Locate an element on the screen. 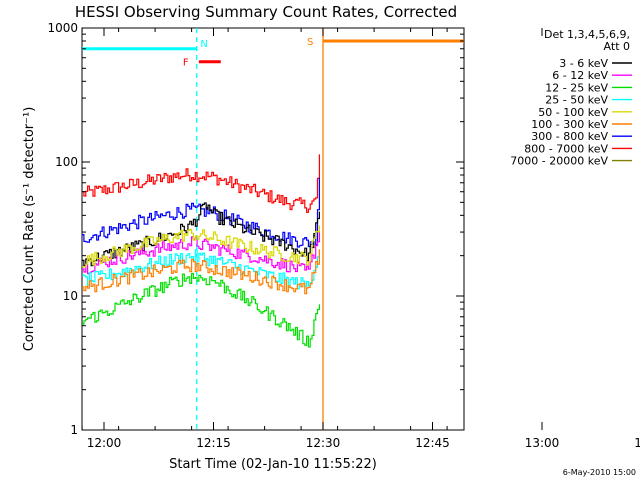 Image resolution: width=640 pixels, height=480 pixels. legend-entry: 6 - 12 keV is located at coordinates (592, 75).